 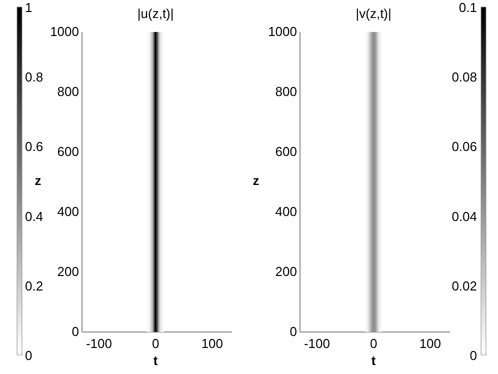 I want to click on color-bar-label: 0.04, so click(x=464, y=216).